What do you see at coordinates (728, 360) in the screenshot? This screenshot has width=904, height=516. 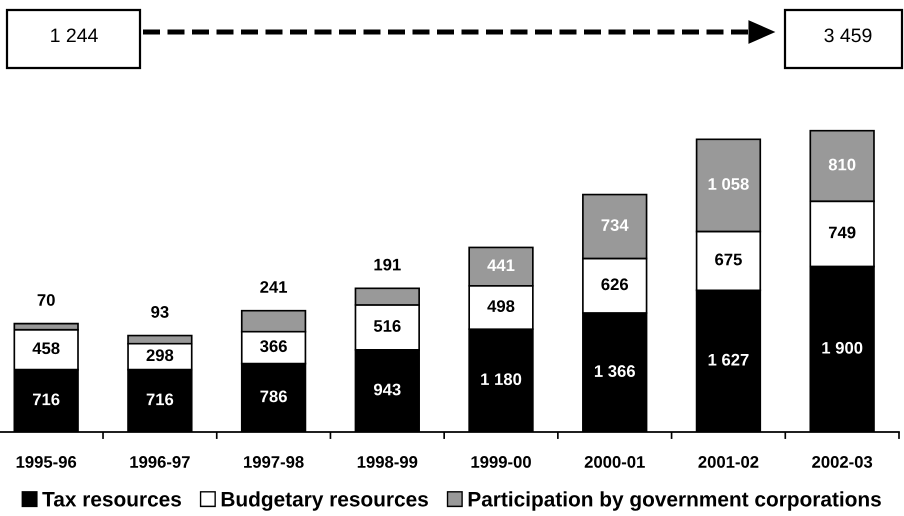 I see `data-label: 1 627` at bounding box center [728, 360].